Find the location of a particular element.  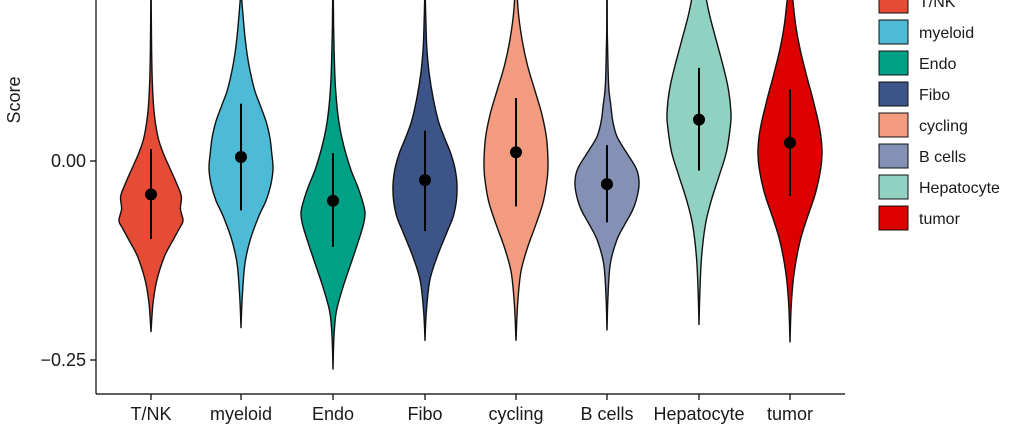

legend-label-tumor: tumor is located at coordinates (940, 219).